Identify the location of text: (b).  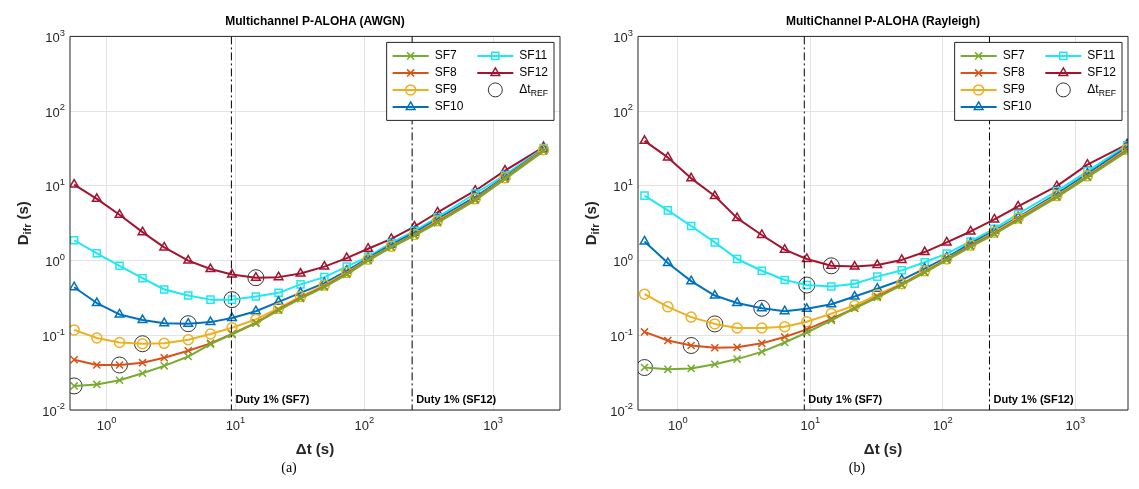
(857, 468).